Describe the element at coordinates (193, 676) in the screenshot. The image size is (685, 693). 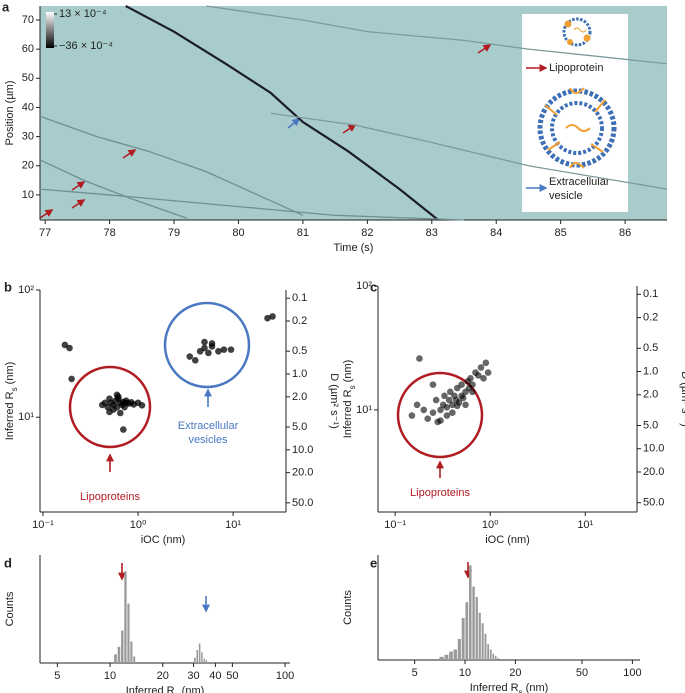
I see `x-tick-label: 30` at that location.